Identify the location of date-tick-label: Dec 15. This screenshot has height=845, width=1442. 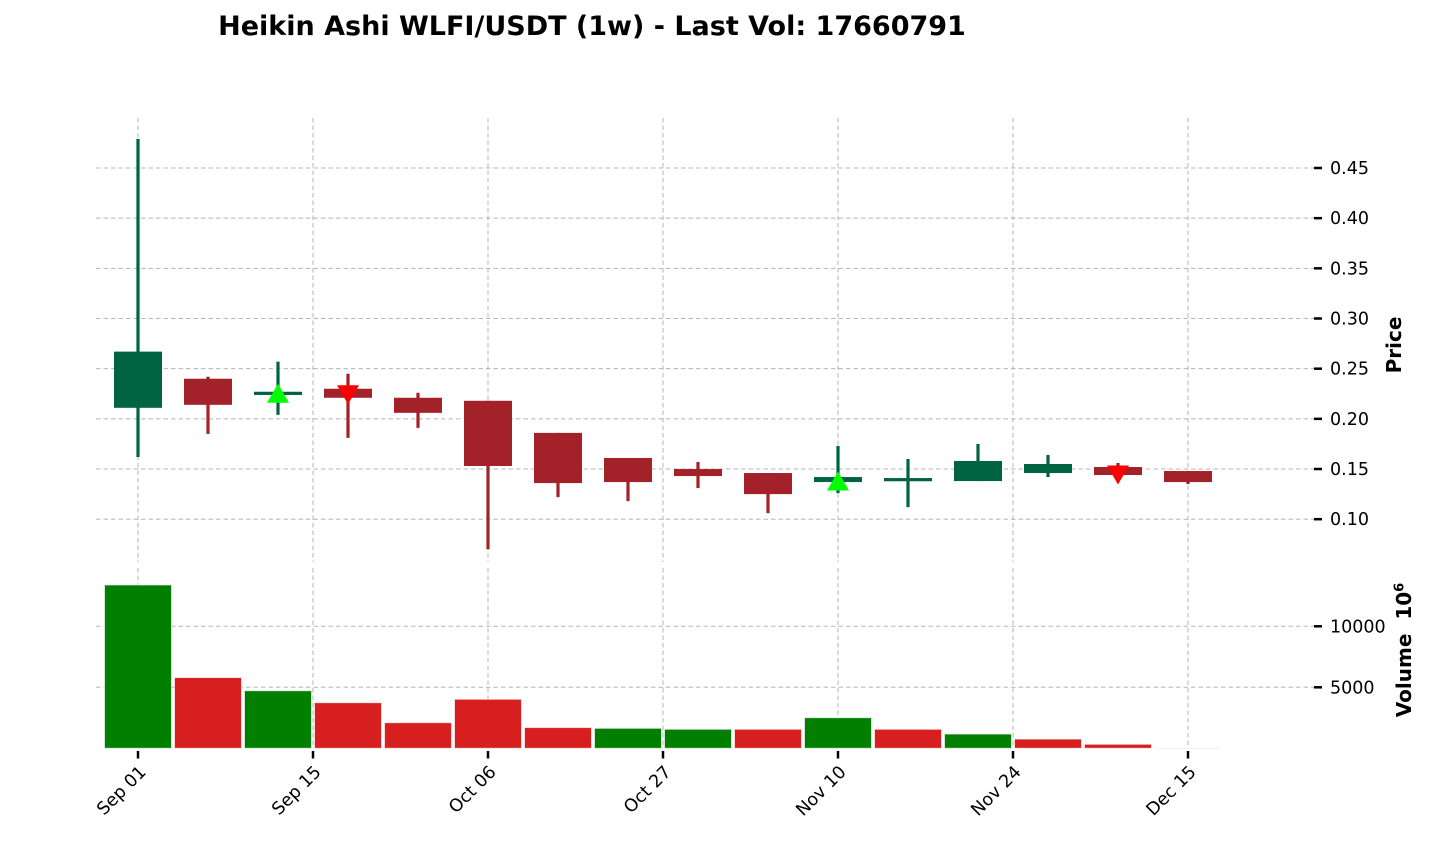
(1172, 791).